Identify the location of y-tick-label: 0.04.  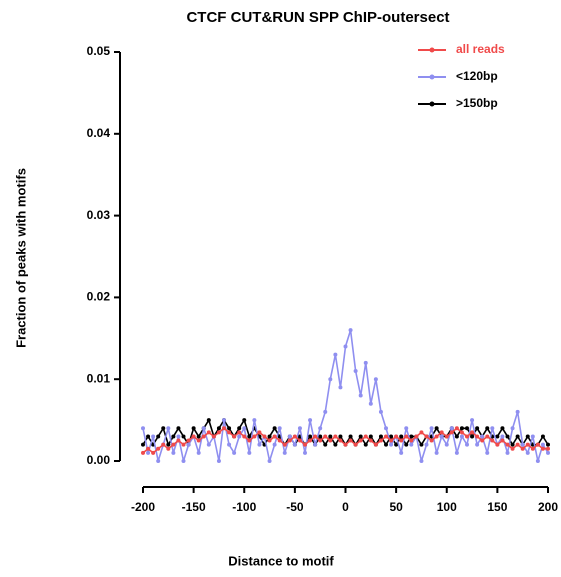
(99, 133).